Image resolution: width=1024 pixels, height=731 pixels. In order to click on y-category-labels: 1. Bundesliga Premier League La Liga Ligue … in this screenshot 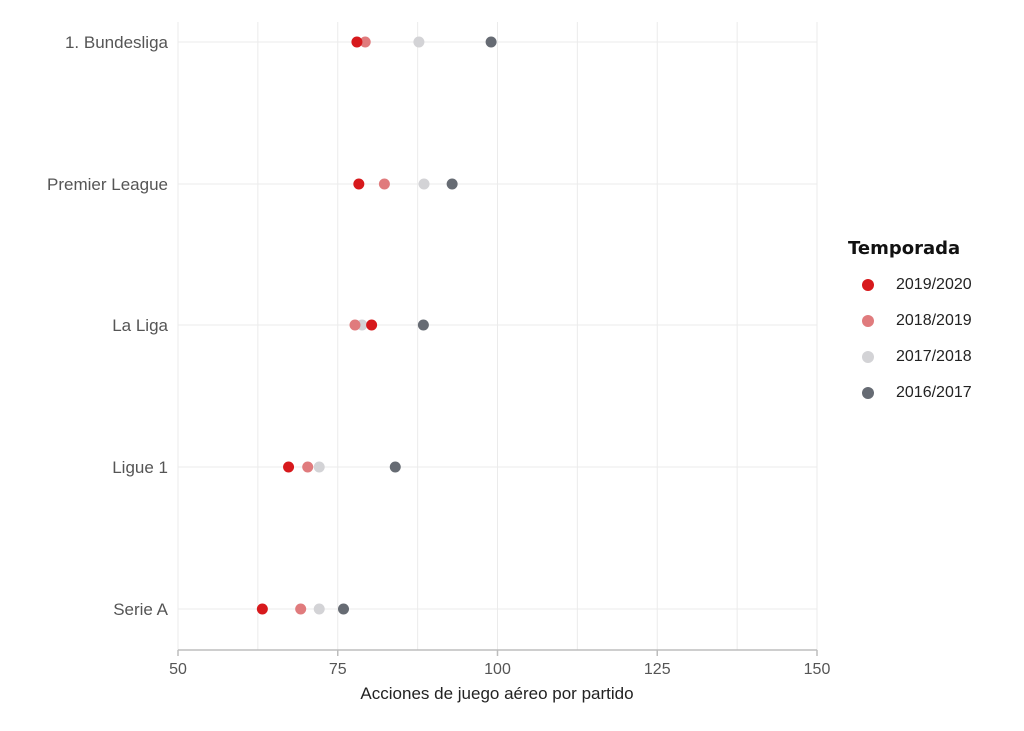, I will do `click(108, 326)`.